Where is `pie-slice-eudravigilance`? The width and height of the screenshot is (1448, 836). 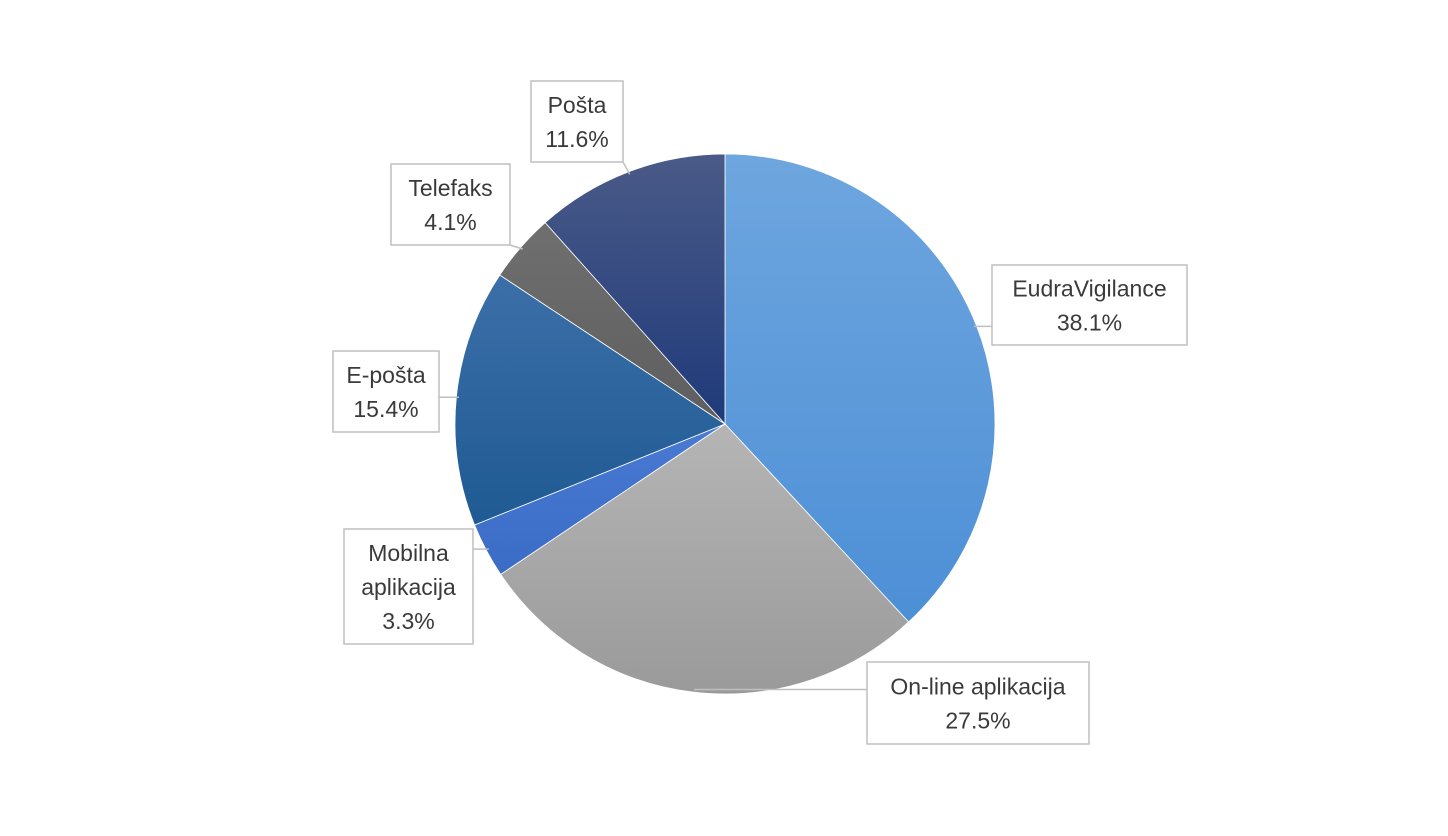 pie-slice-eudravigilance is located at coordinates (860, 388).